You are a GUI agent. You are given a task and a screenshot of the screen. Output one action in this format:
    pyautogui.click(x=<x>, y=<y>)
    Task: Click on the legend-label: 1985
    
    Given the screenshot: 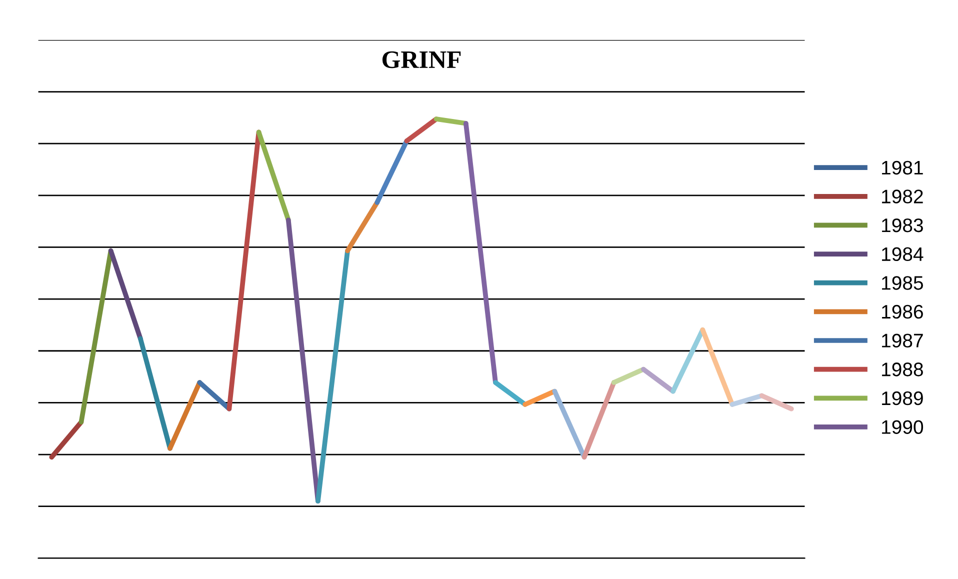 What is the action you would take?
    pyautogui.click(x=902, y=283)
    